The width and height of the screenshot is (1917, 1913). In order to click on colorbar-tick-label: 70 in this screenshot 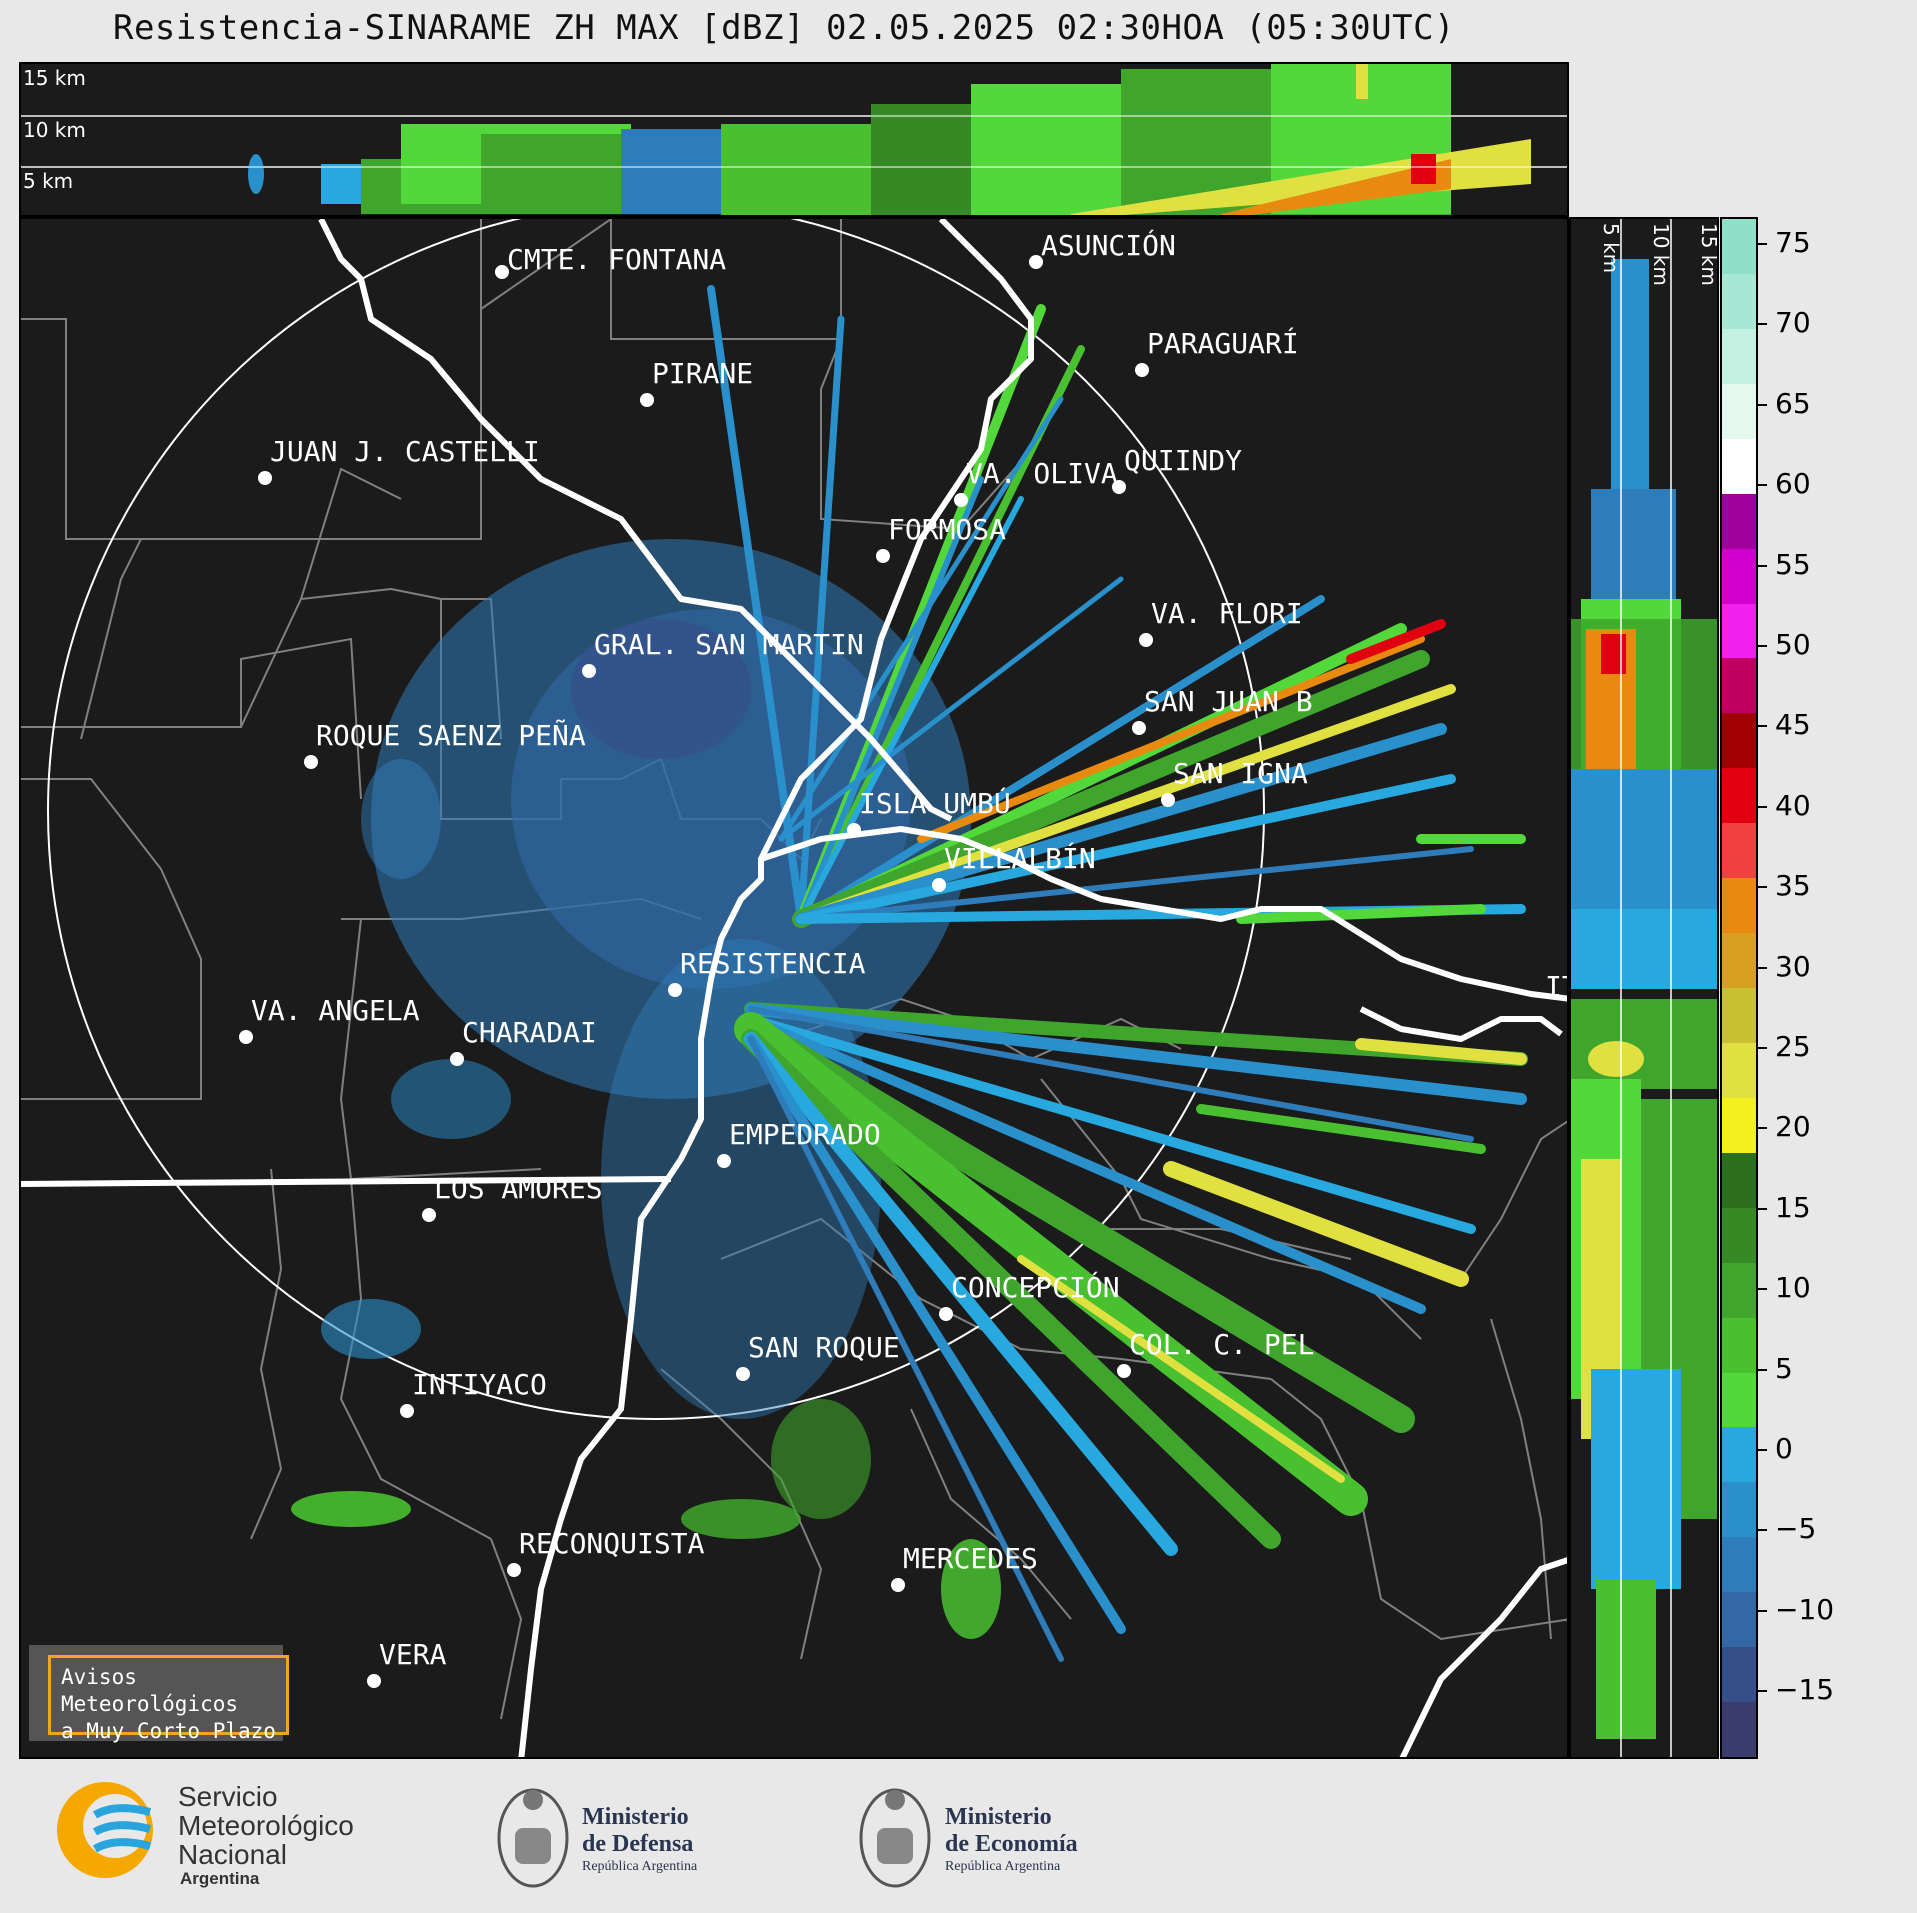, I will do `click(1793, 323)`.